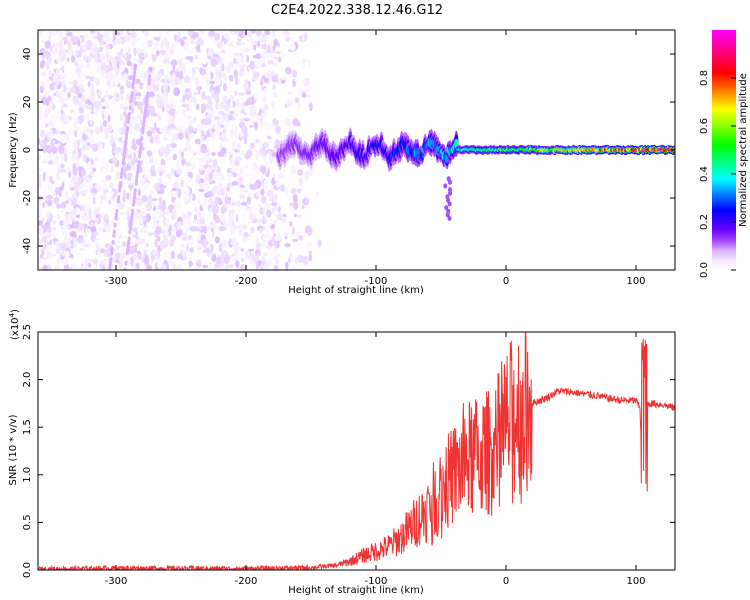 The width and height of the screenshot is (750, 600). What do you see at coordinates (246, 281) in the screenshot?
I see `x-tick-label: -200` at bounding box center [246, 281].